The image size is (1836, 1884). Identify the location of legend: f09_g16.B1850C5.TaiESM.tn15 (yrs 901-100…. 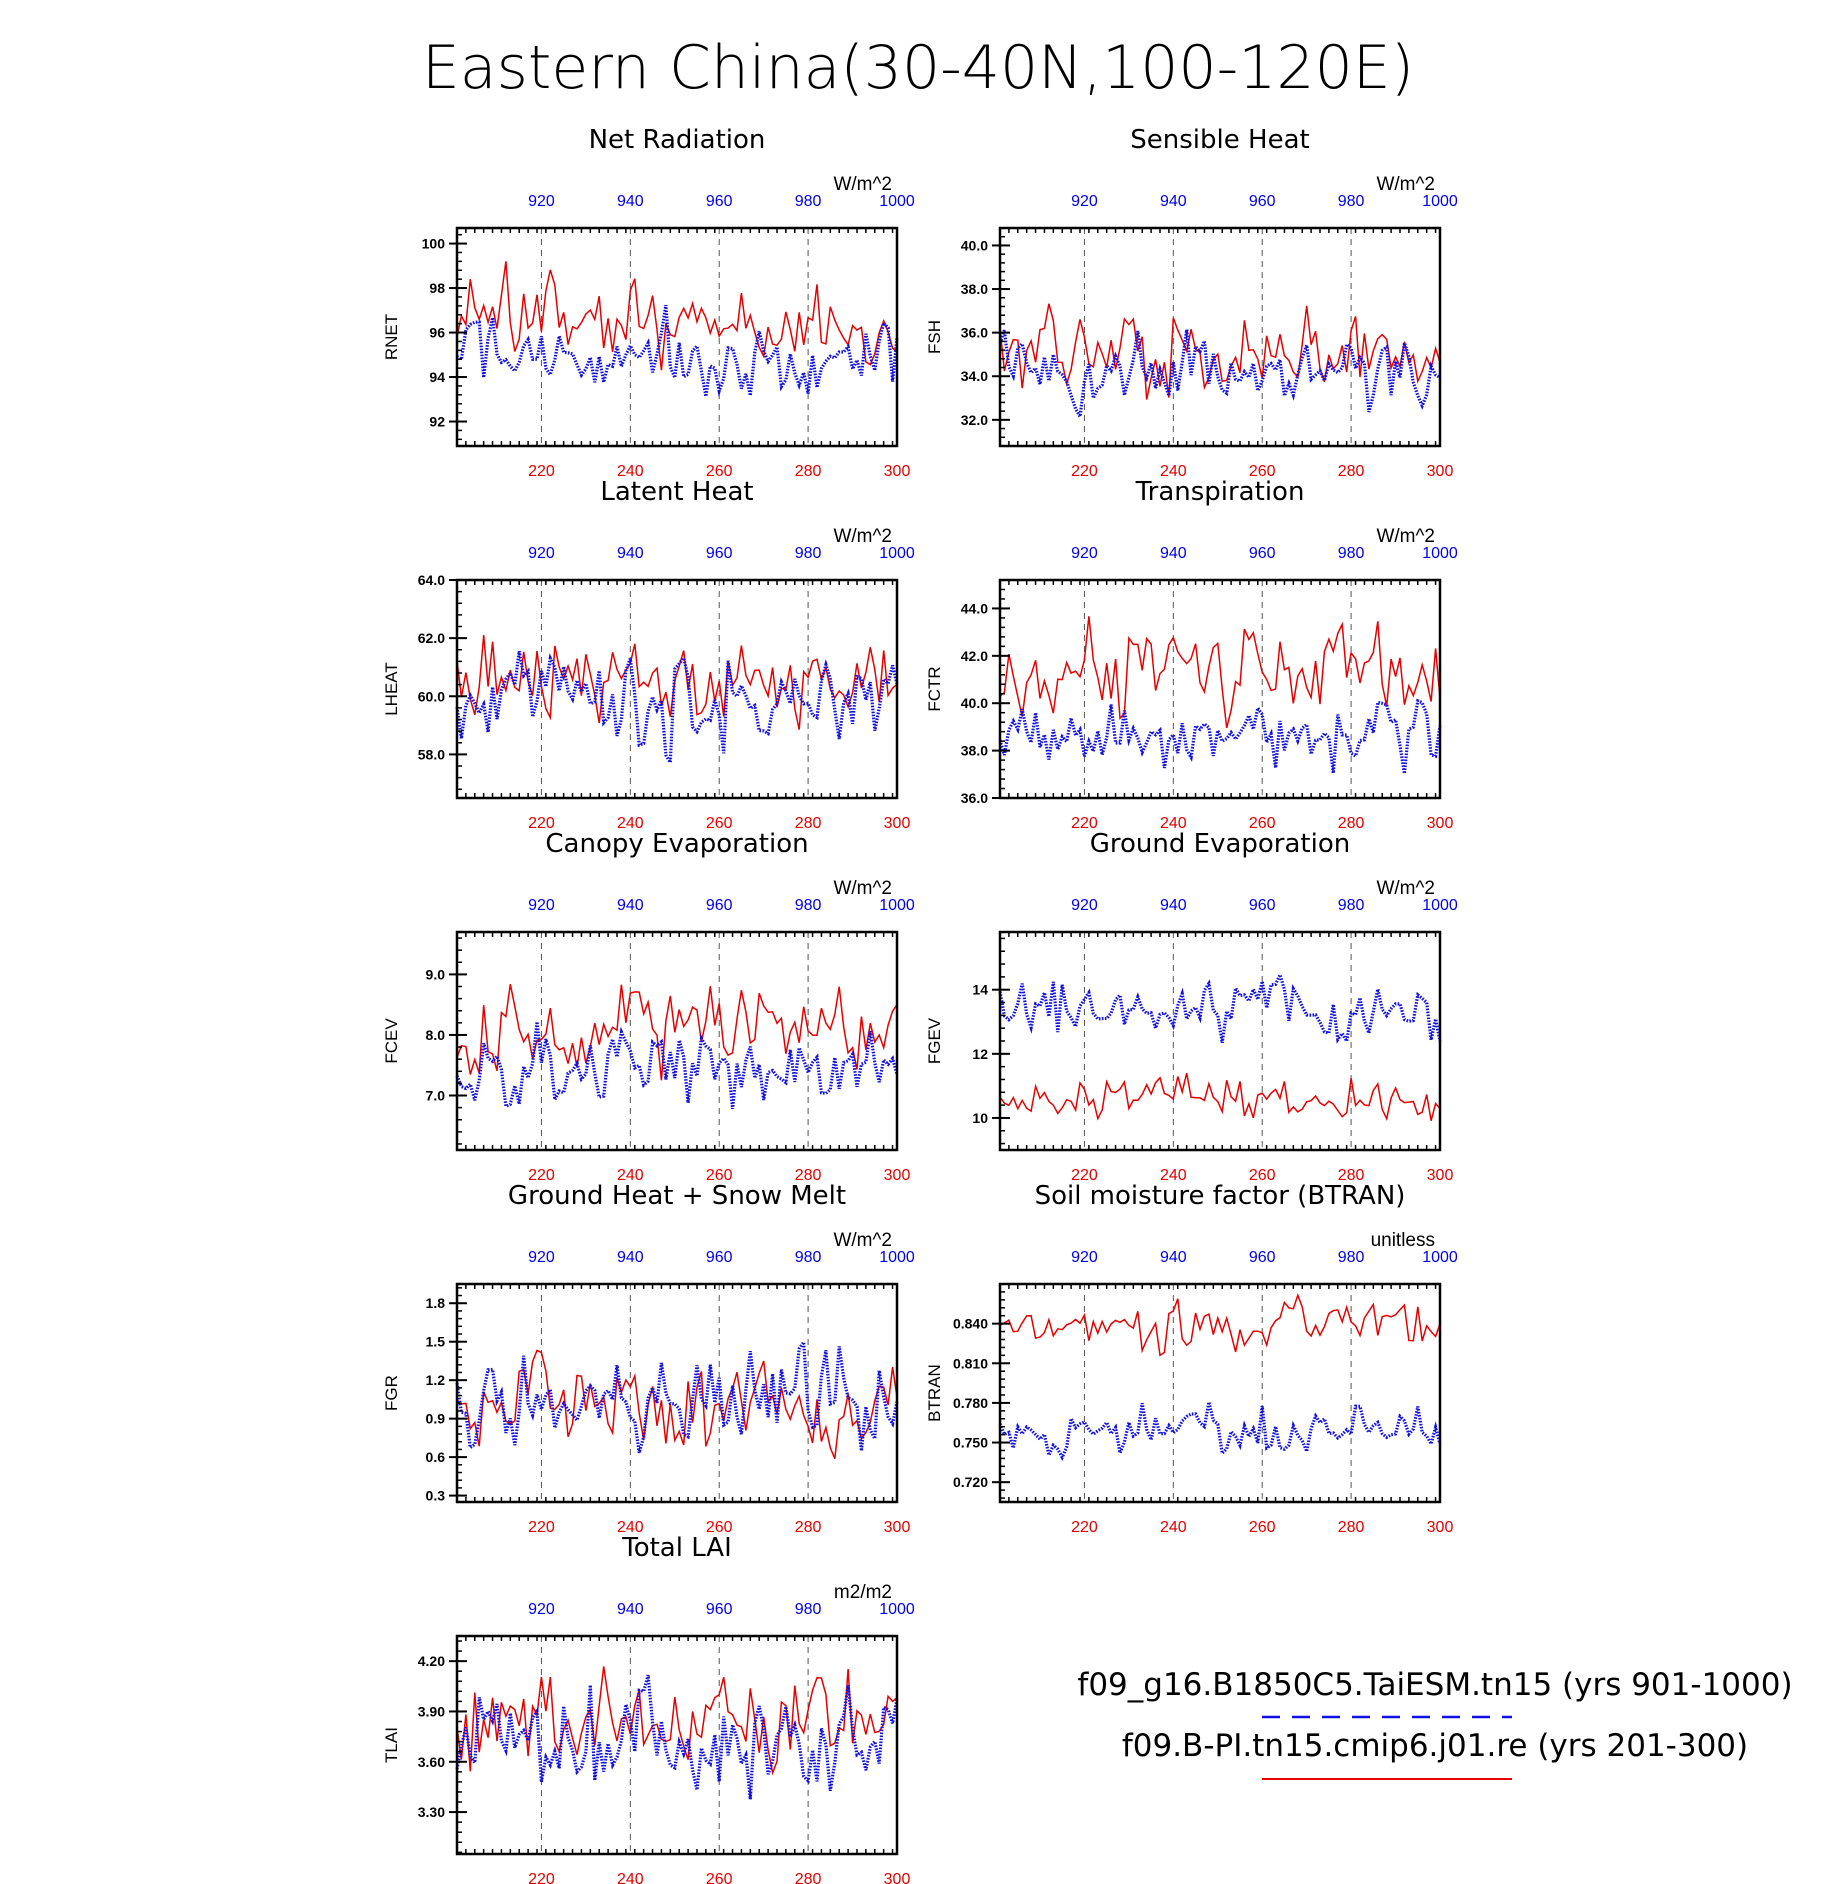
(1435, 1723).